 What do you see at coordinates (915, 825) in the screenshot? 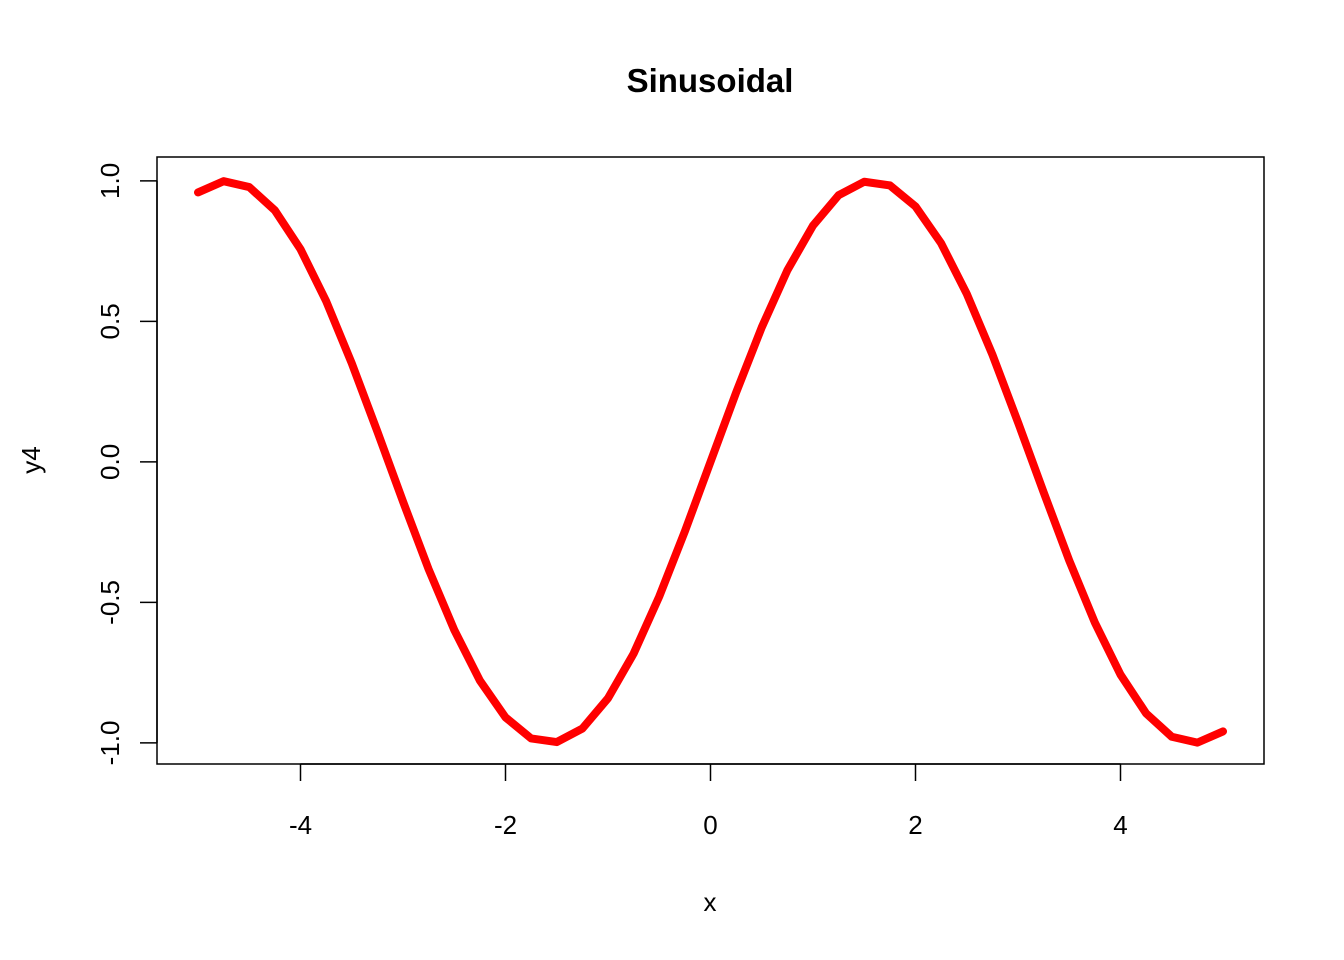
I see `x-tick-label: 2` at bounding box center [915, 825].